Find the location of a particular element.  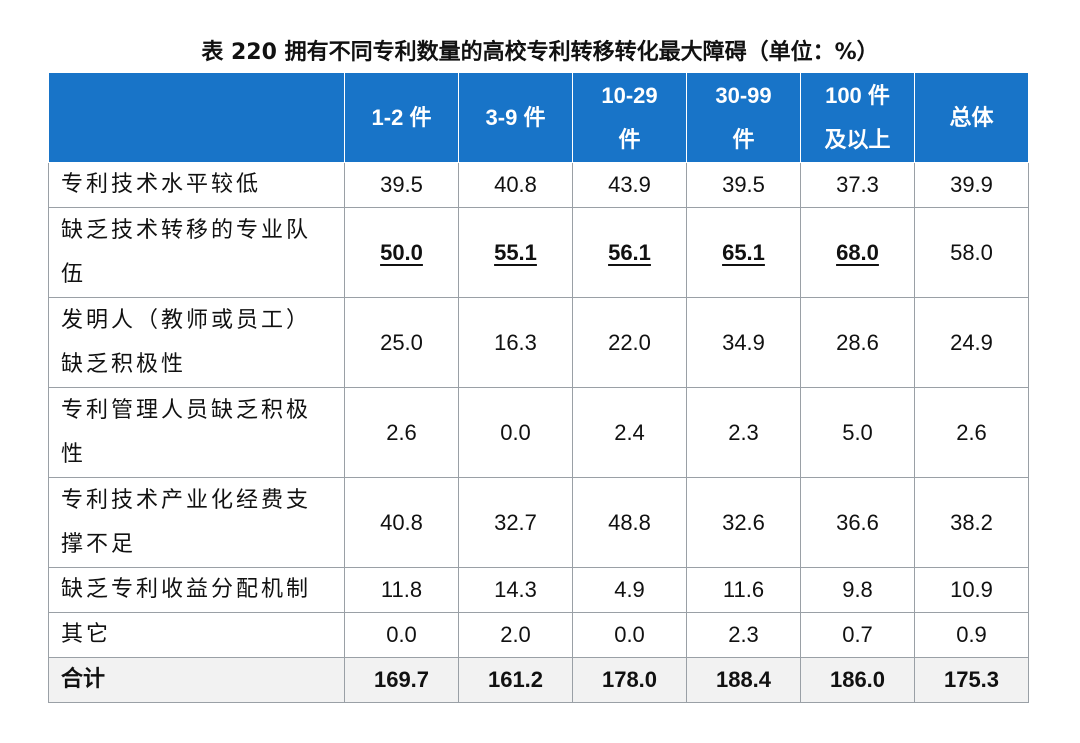

table-cell: 4.9 is located at coordinates (629, 590).